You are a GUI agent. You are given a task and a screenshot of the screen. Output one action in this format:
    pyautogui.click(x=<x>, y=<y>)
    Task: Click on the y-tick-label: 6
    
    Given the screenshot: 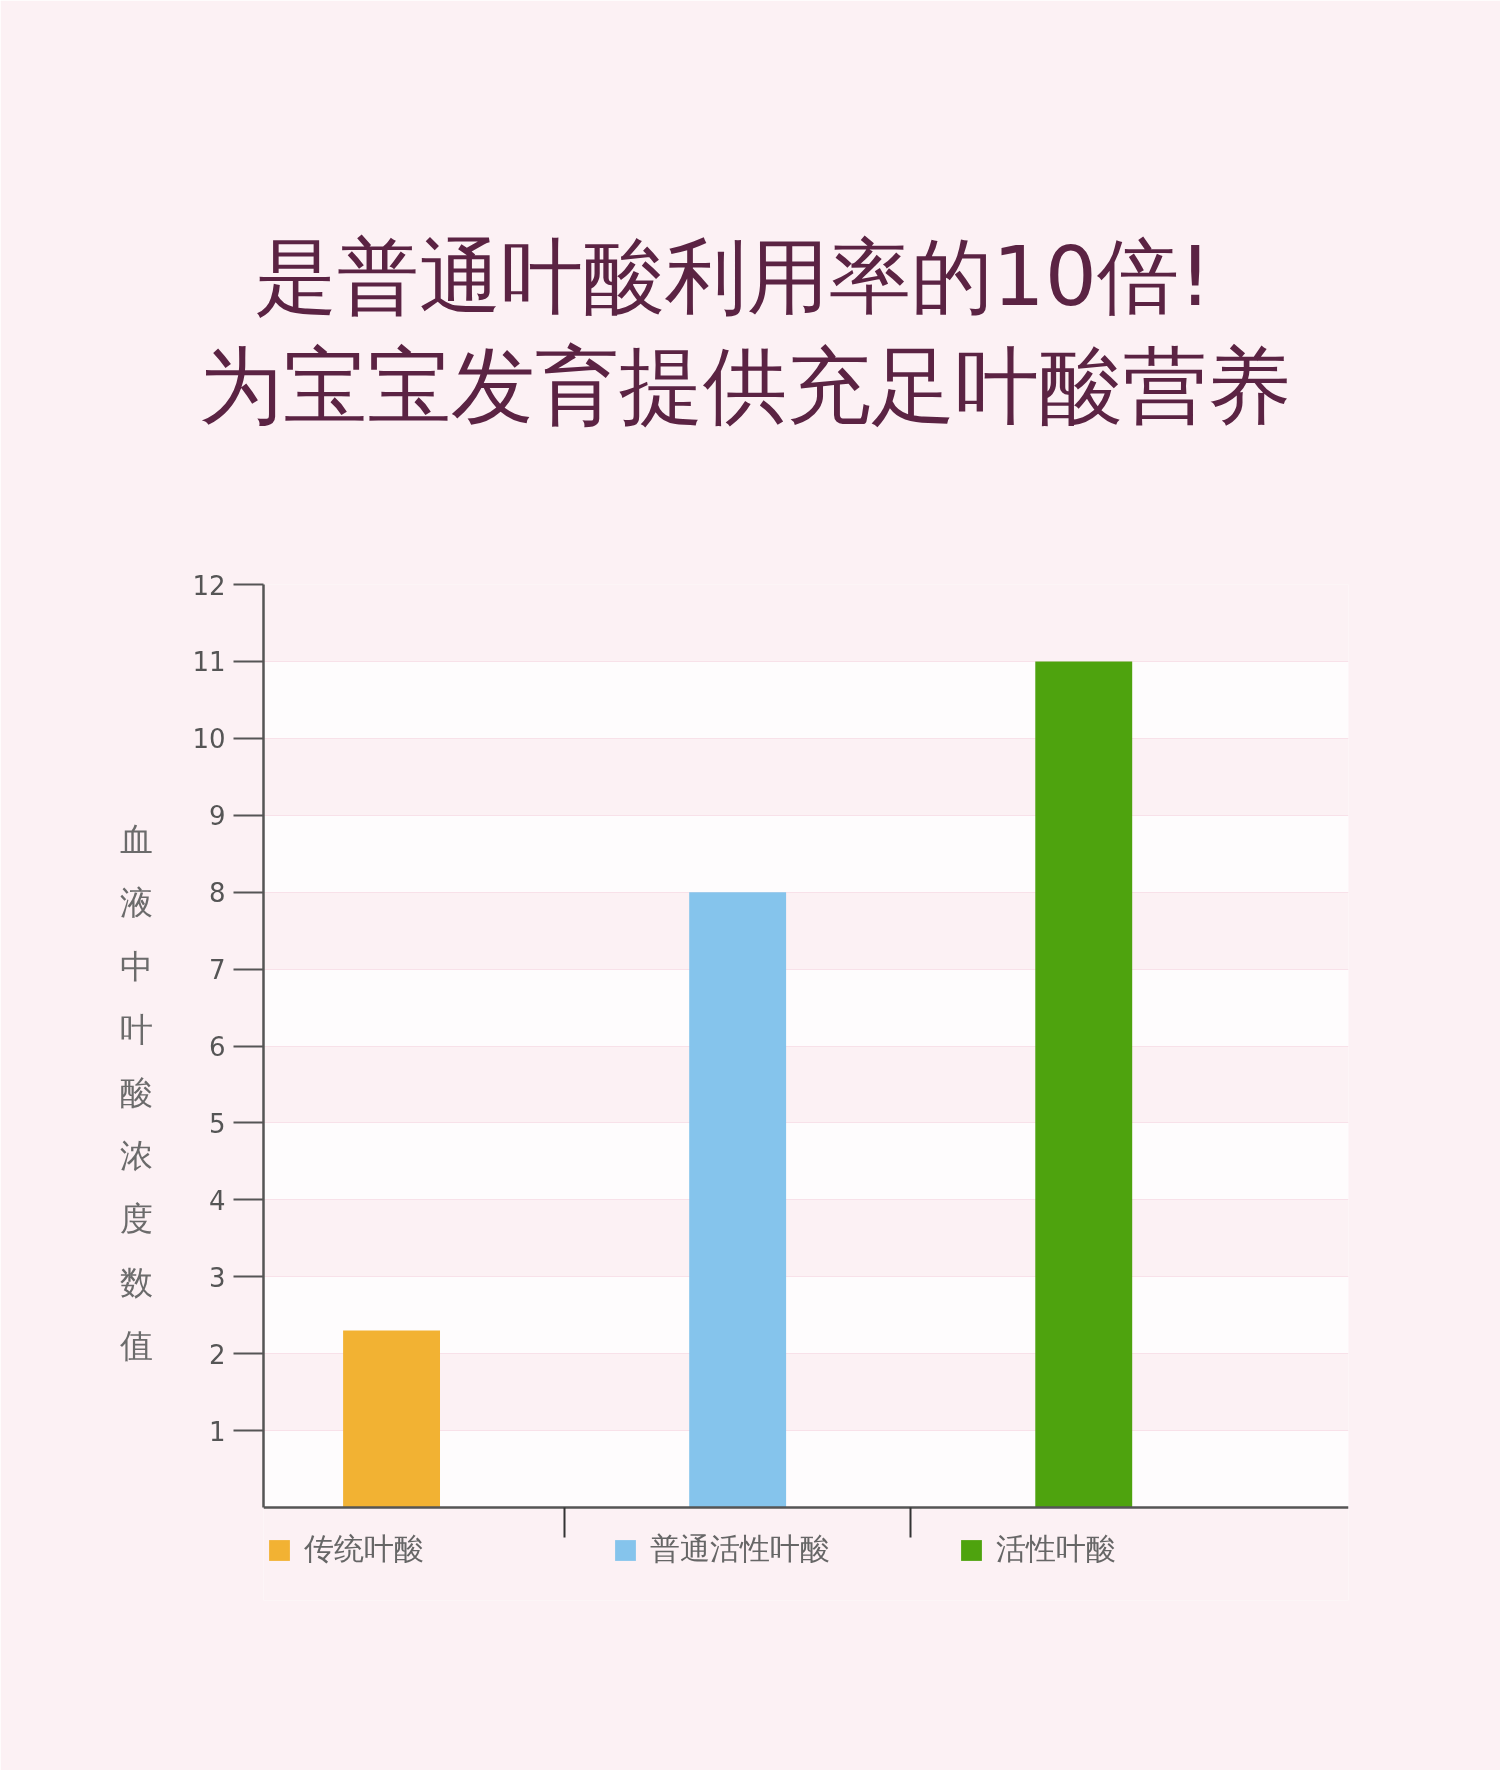 What is the action you would take?
    pyautogui.click(x=217, y=1047)
    